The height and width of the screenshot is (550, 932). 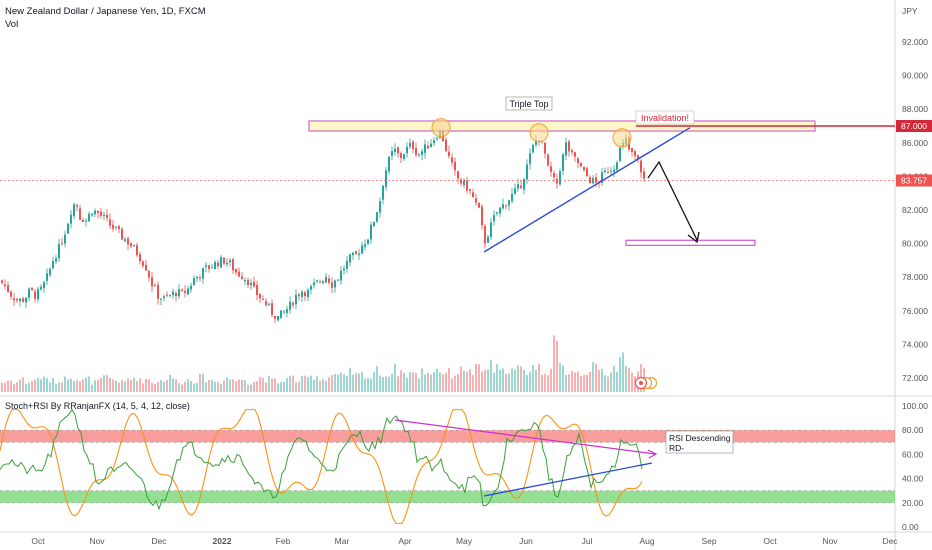 I want to click on rd-label: RD-, so click(x=676, y=448).